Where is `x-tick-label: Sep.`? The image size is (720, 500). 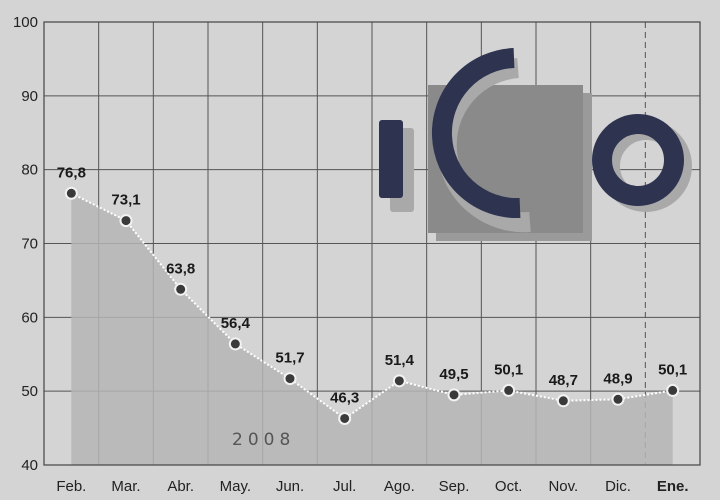 x-tick-label: Sep. is located at coordinates (454, 486).